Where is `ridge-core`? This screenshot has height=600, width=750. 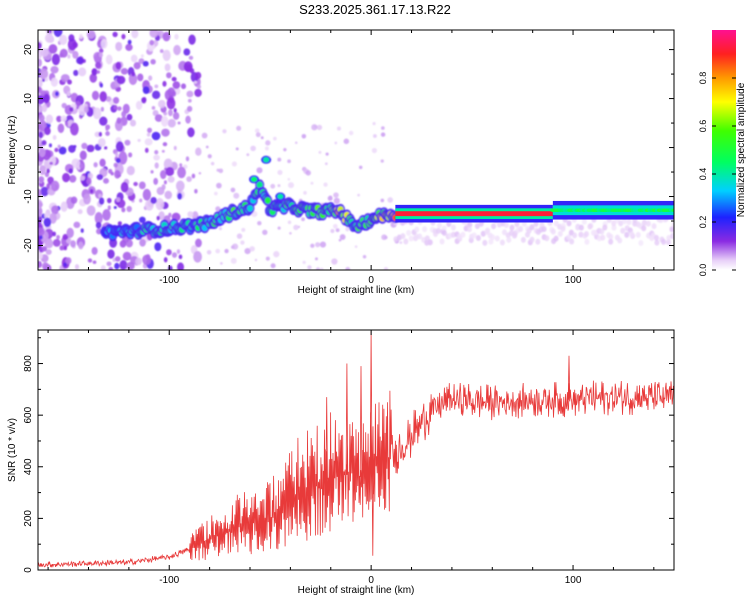
ridge-core is located at coordinates (250, 208).